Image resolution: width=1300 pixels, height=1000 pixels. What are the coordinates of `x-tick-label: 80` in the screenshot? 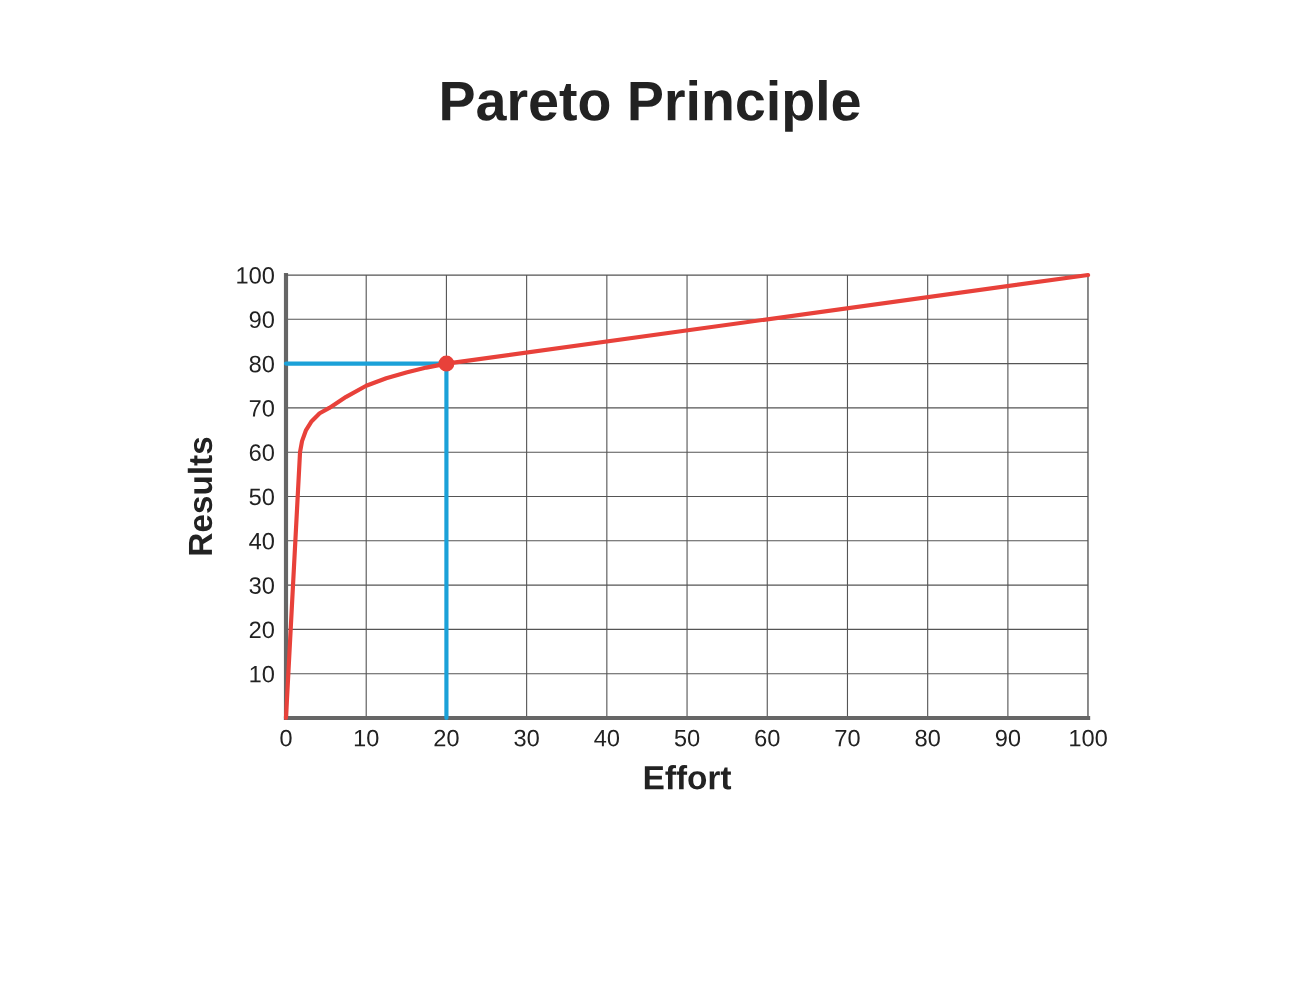 It's located at (927, 738).